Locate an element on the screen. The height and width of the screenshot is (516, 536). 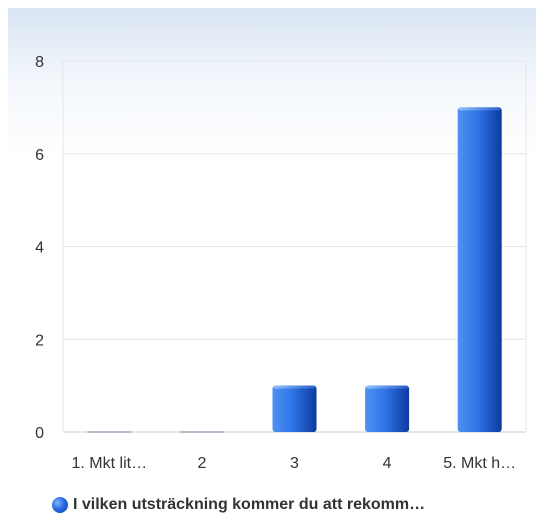
x-tick-label: 2 is located at coordinates (201, 463).